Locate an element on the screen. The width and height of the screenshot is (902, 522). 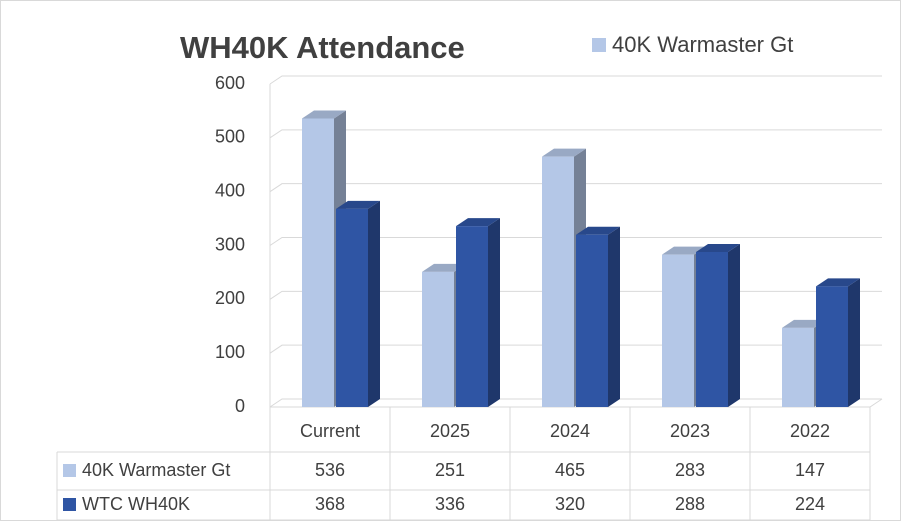
y-tick-label: 300 is located at coordinates (230, 244).